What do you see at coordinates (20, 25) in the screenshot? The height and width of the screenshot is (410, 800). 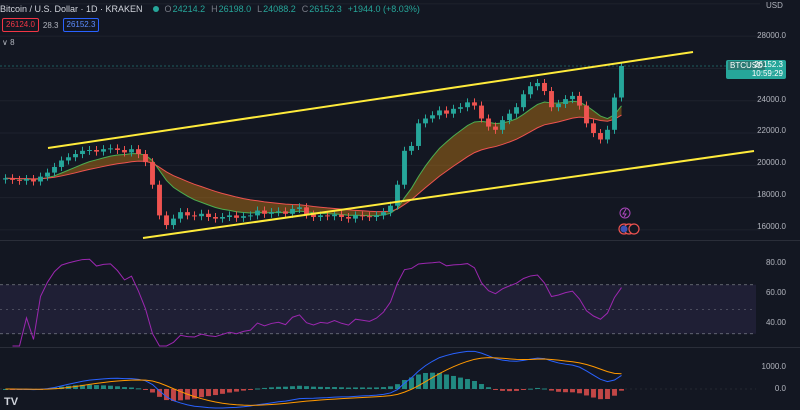 I see `sell-button: 26124.0` at bounding box center [20, 25].